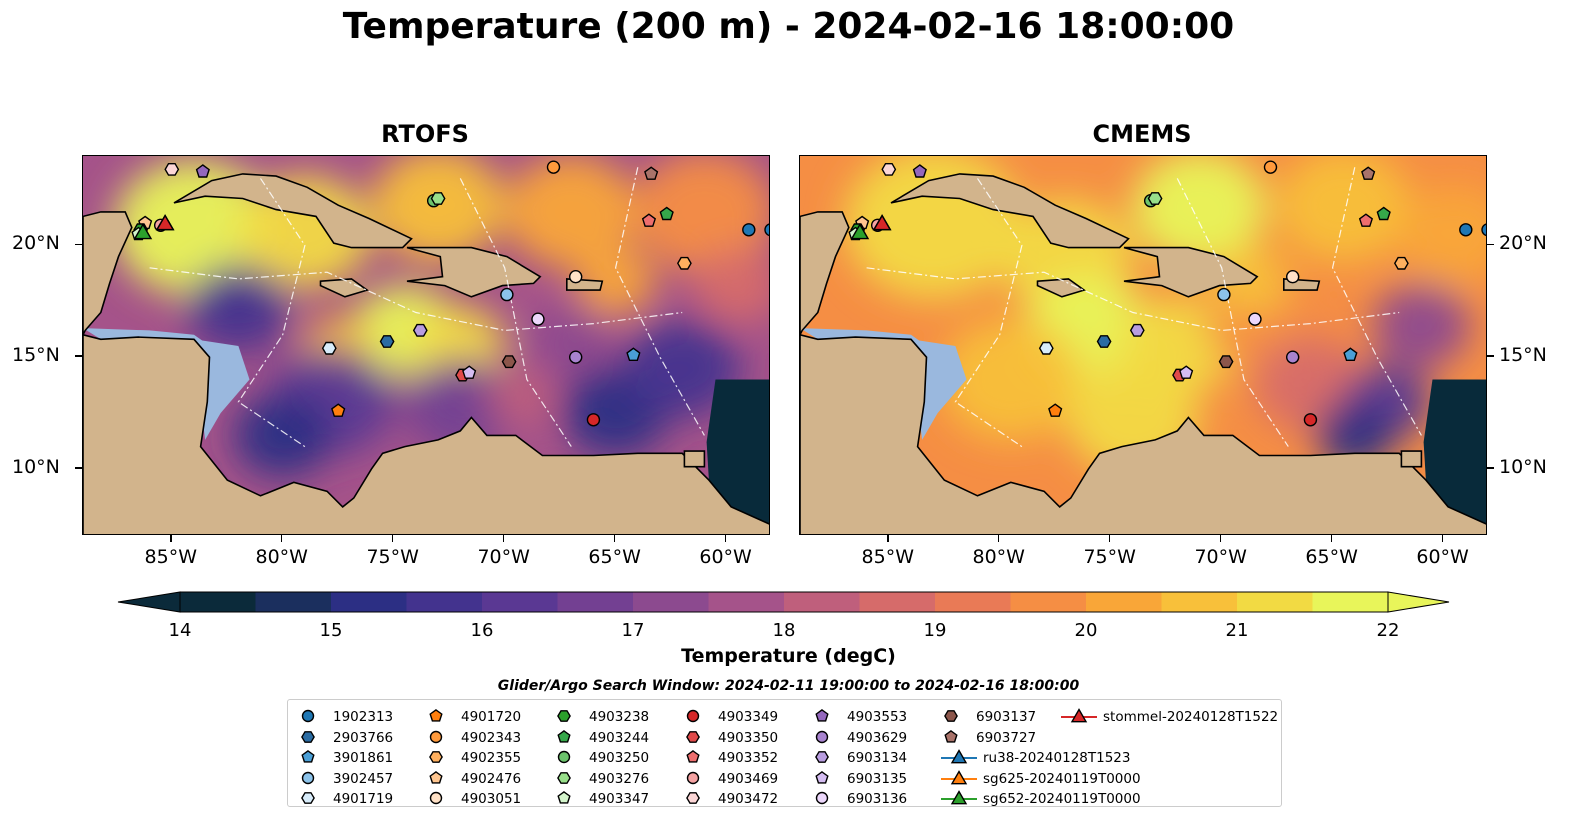 The image size is (1577, 826). Describe the element at coordinates (725, 557) in the screenshot. I see `lon-tick-label: 60°W` at that location.